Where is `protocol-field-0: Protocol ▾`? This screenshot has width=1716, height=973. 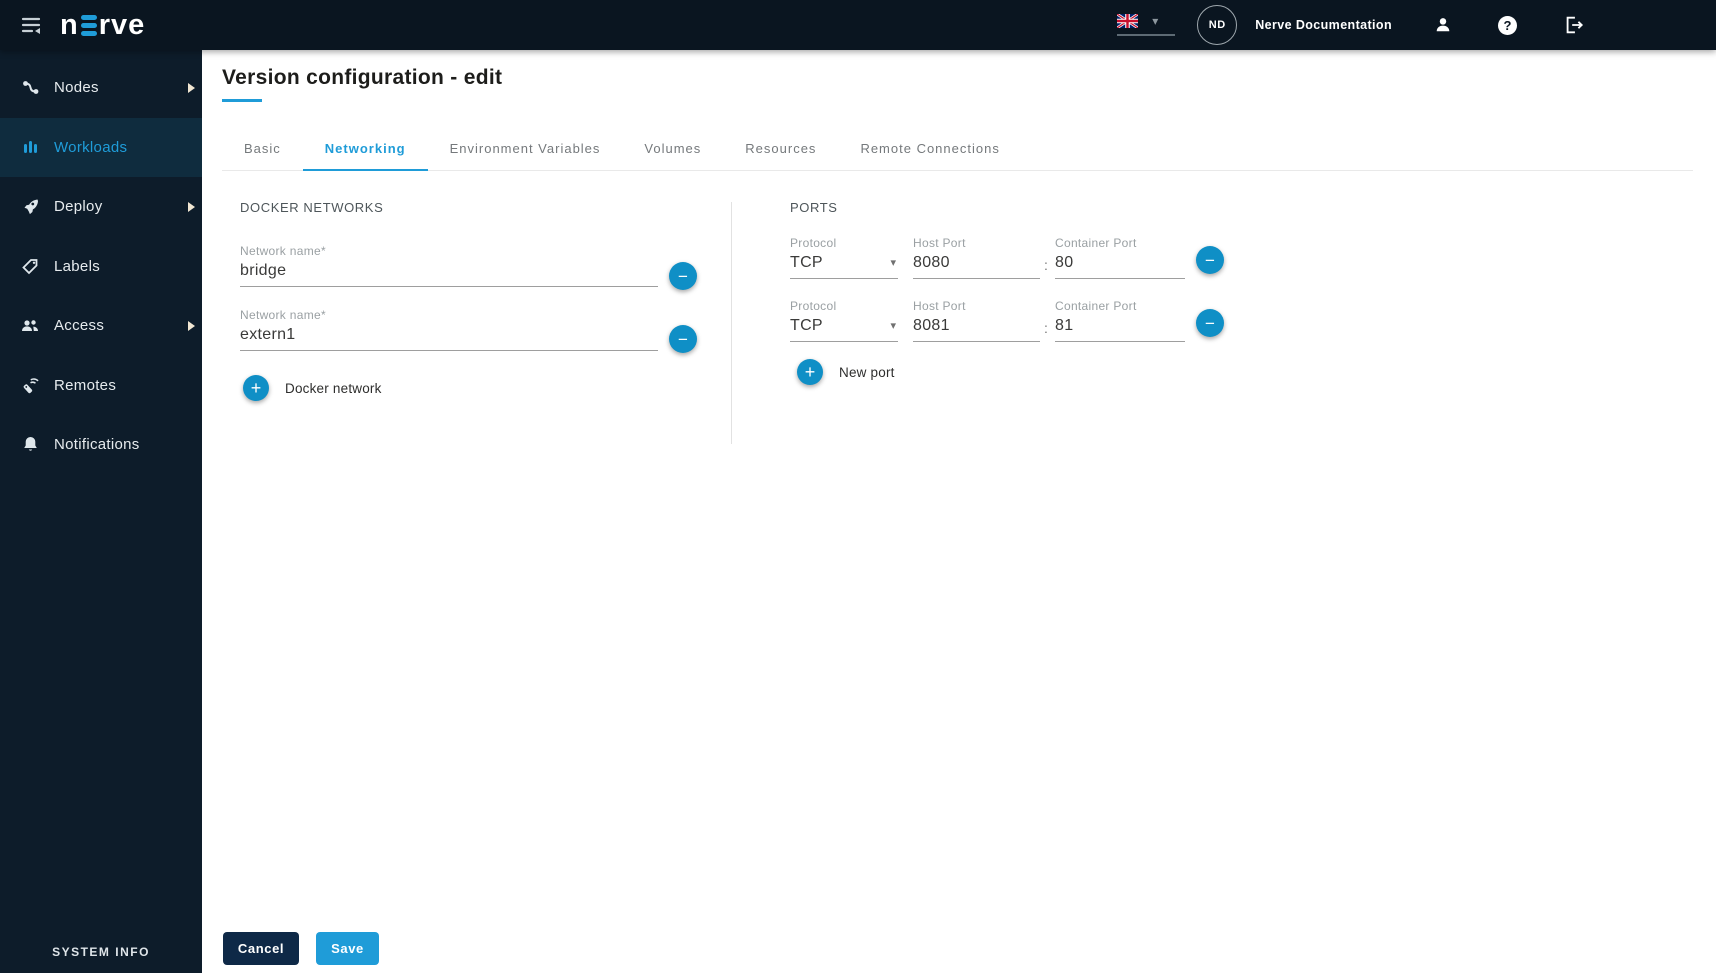 protocol-field-0: Protocol ▾ is located at coordinates (844, 257).